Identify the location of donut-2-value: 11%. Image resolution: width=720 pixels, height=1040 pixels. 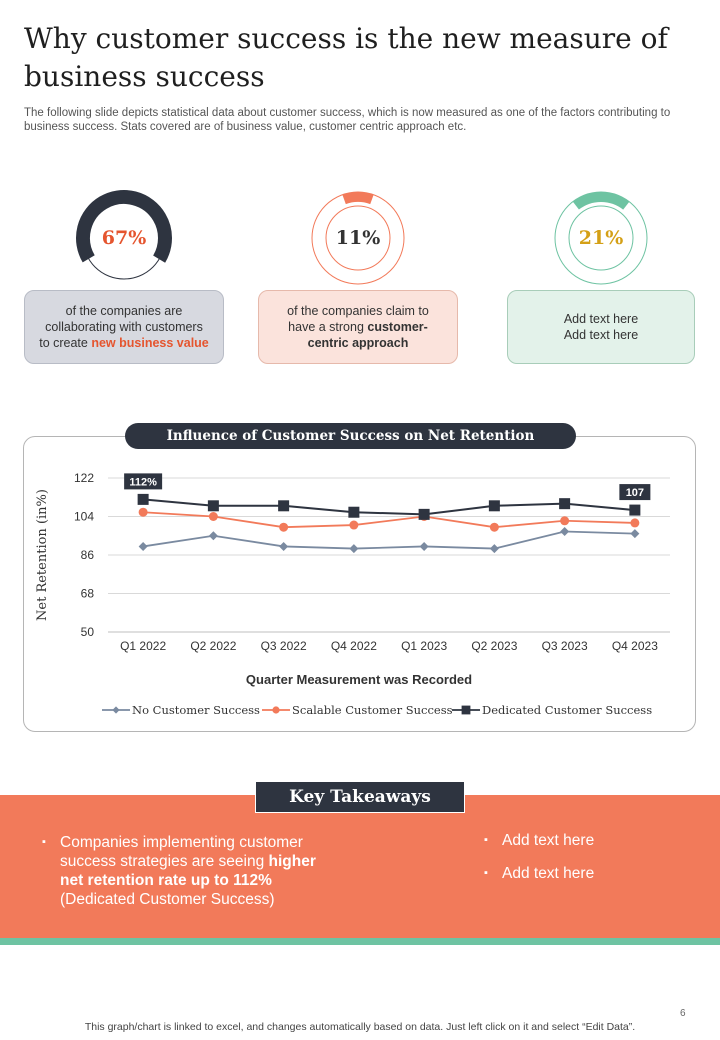
(358, 238).